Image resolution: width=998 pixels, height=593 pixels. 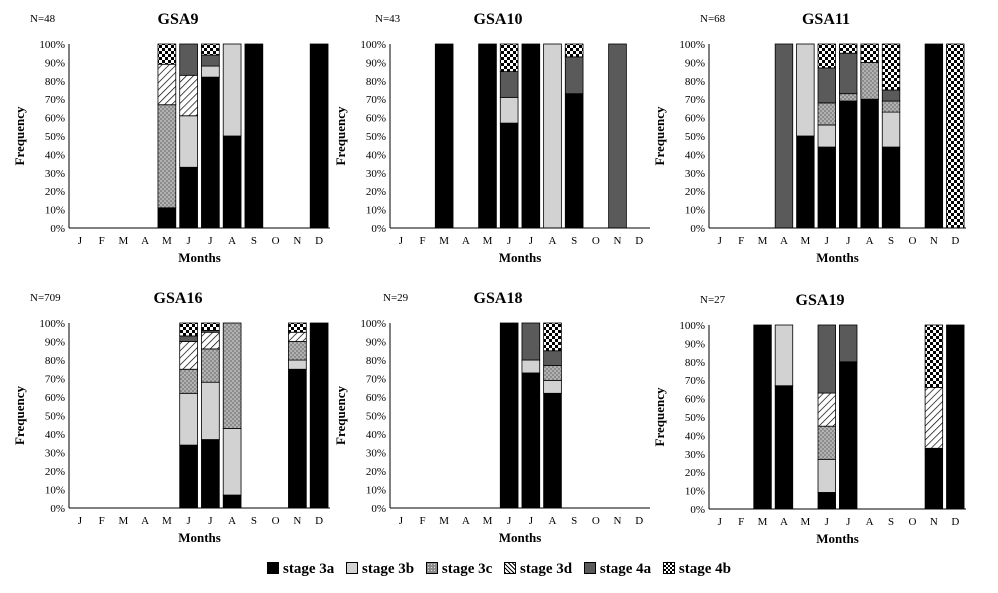 What do you see at coordinates (178, 19) in the screenshot?
I see `chart-title: GSA9` at bounding box center [178, 19].